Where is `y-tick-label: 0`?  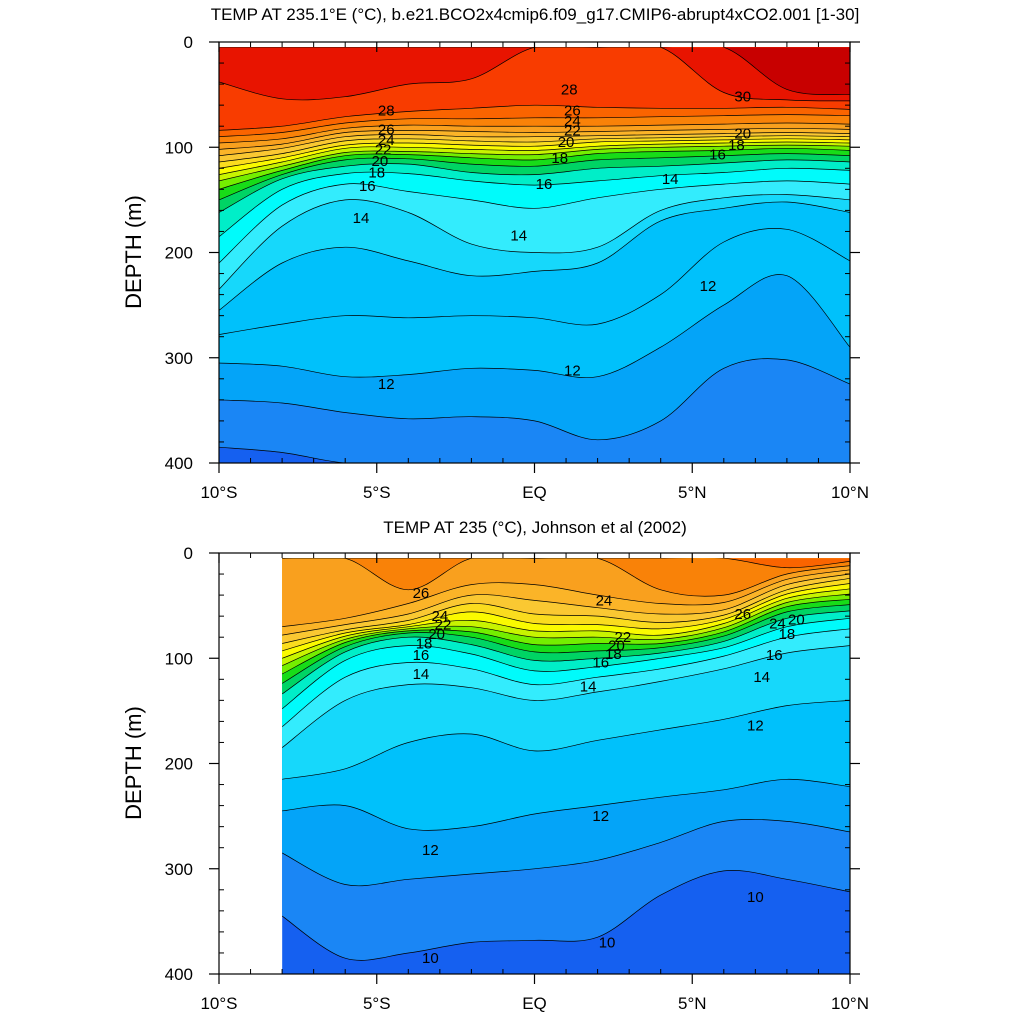
y-tick-label: 0 is located at coordinates (188, 42).